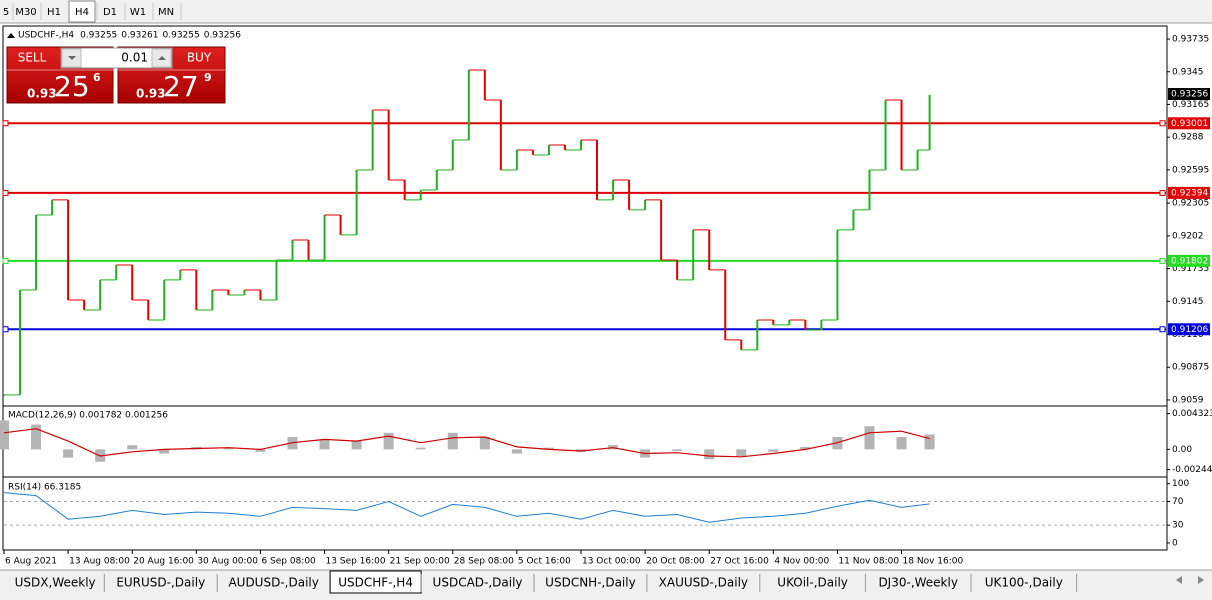  I want to click on timeframe-button: D1, so click(110, 12).